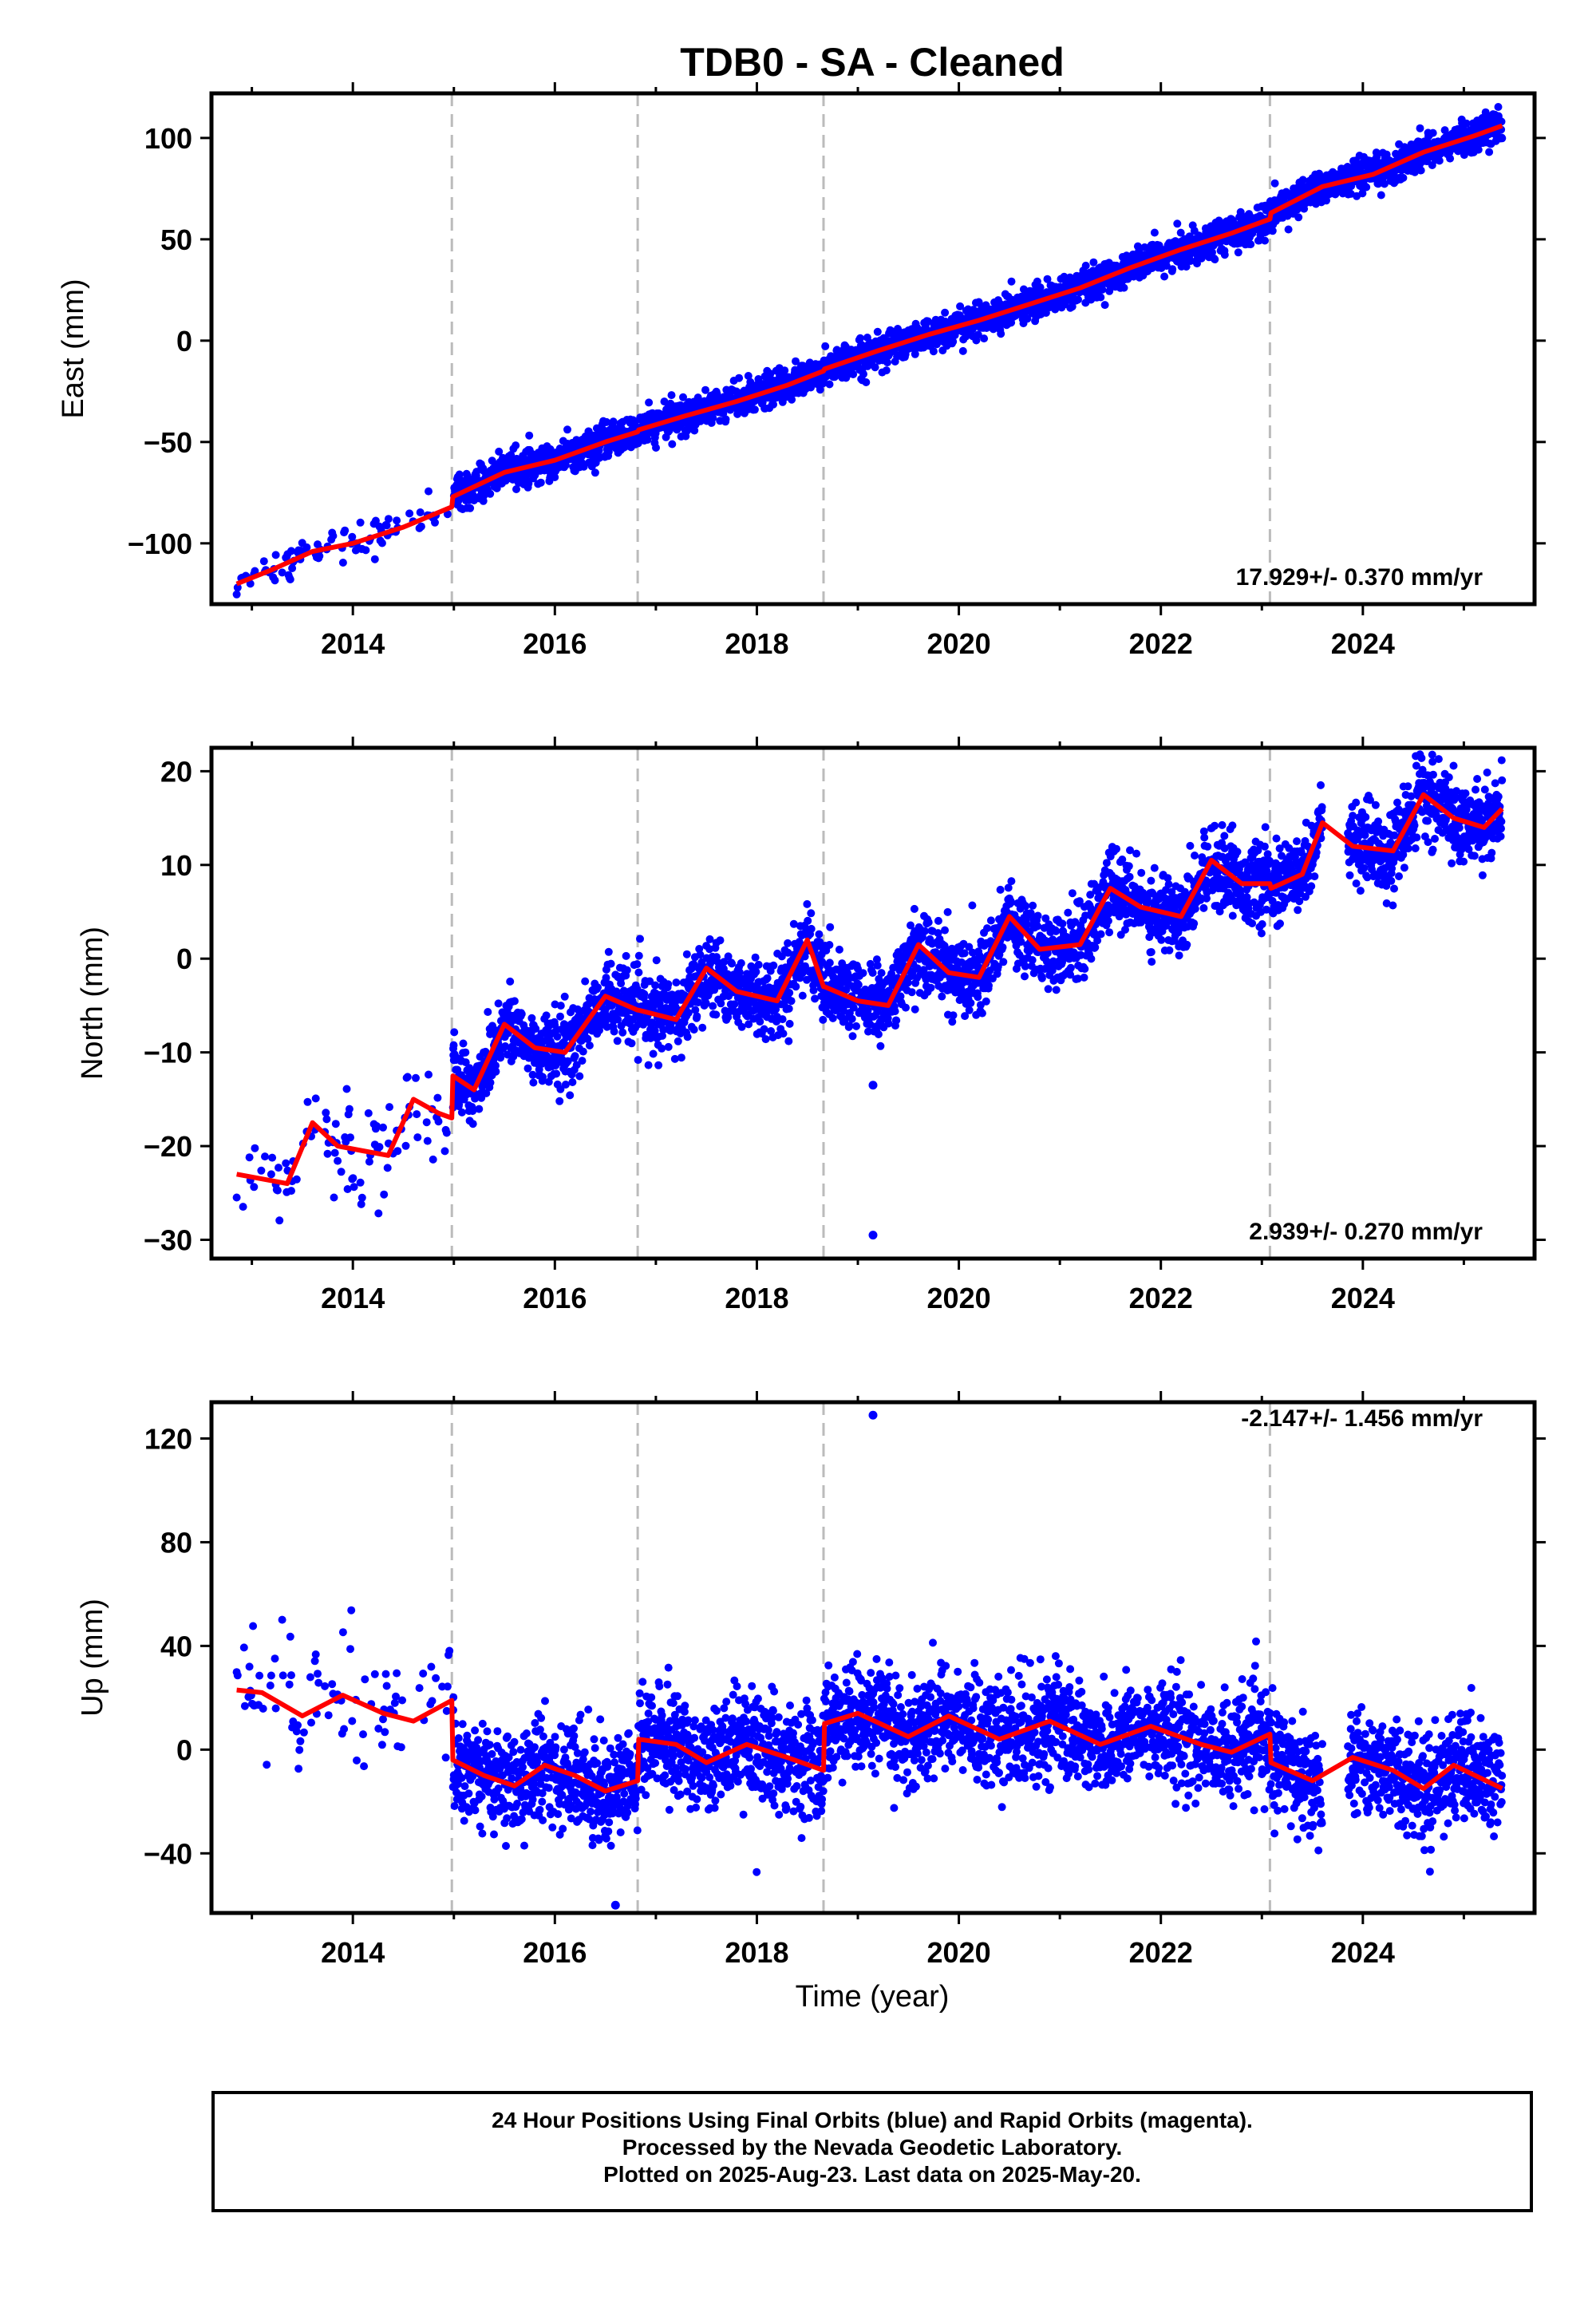  I want to click on x-tick-label: 2020, so click(959, 643).